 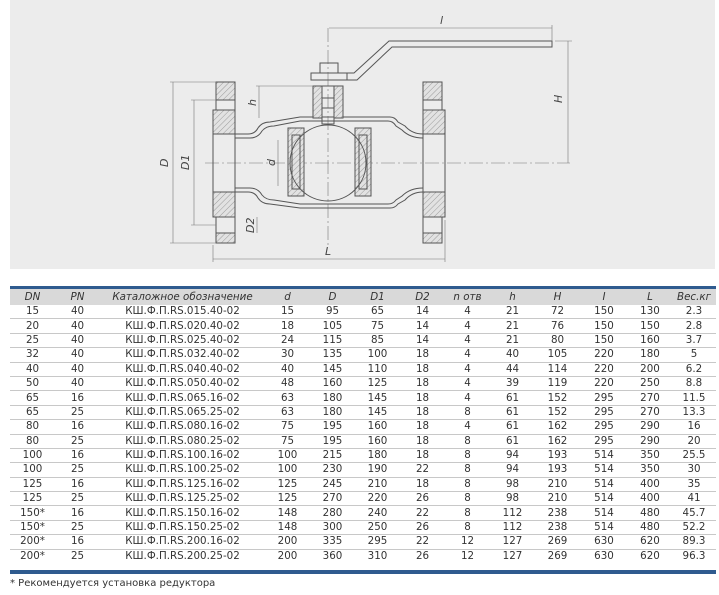 What do you see at coordinates (650, 499) in the screenshot?
I see `table-cell: 400` at bounding box center [650, 499].